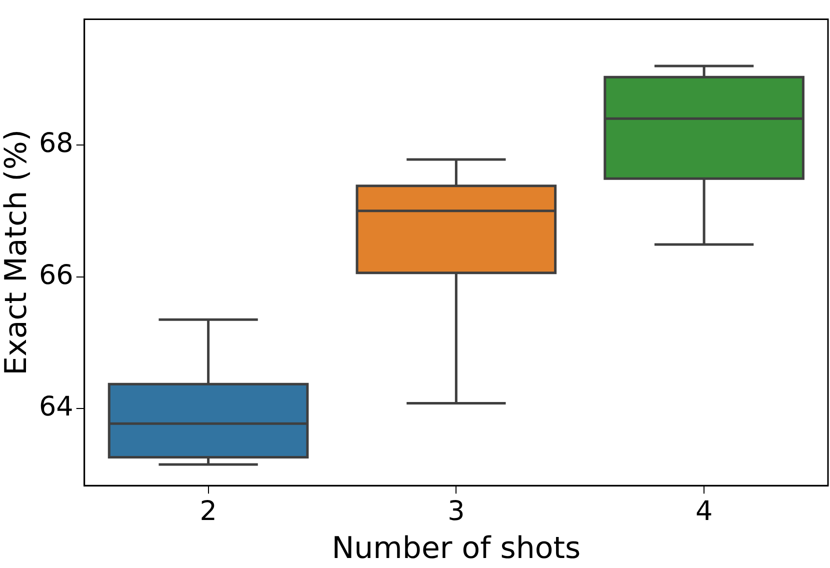  What do you see at coordinates (17, 252) in the screenshot?
I see `y-axis-title: Exact Match (%)` at bounding box center [17, 252].